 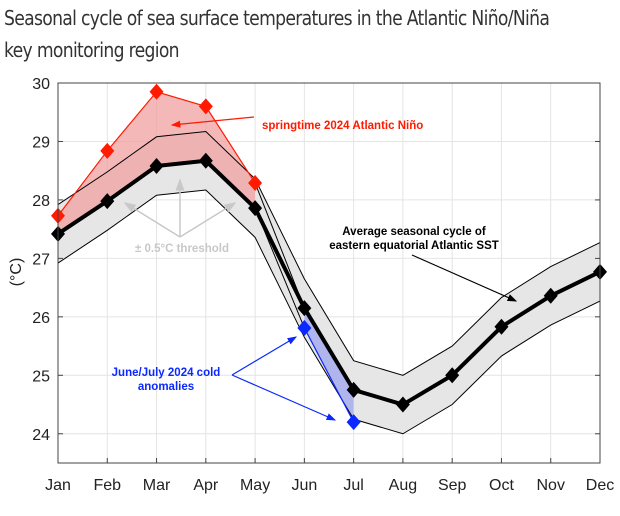 I want to click on y-tick-label: 25, so click(x=41, y=376).